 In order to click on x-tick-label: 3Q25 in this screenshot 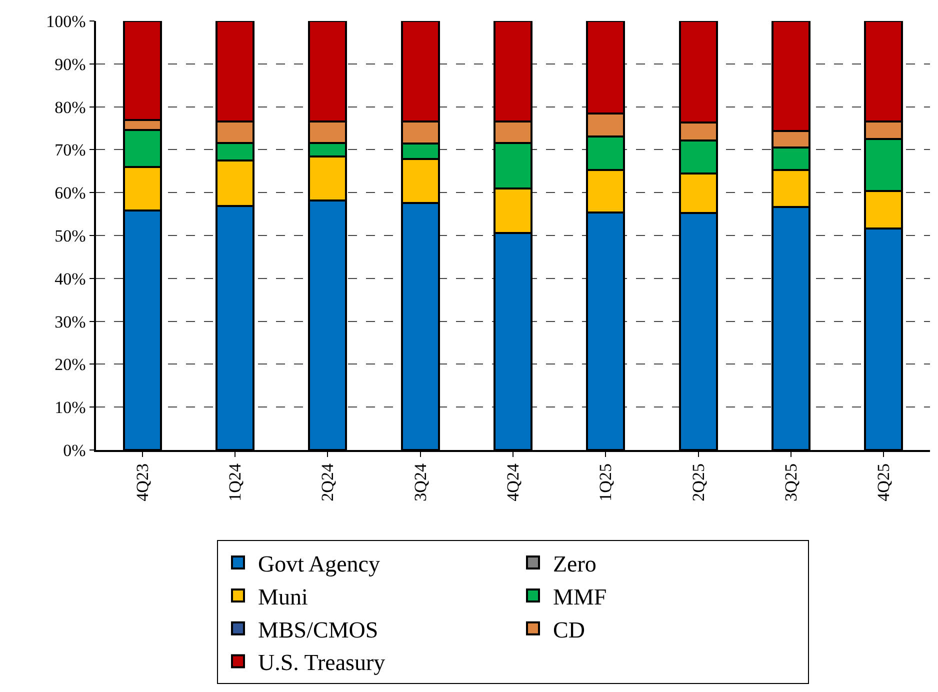, I will do `click(791, 483)`.